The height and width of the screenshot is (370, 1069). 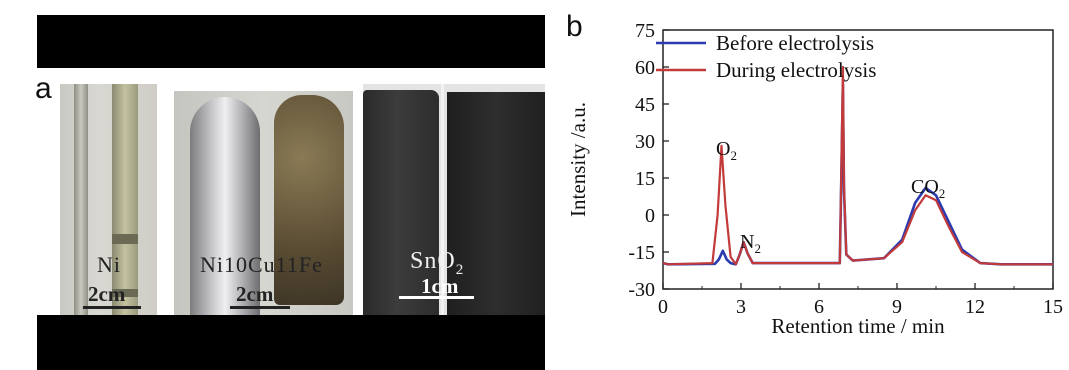 I want to click on y-axis-label: Intensity /a.u., so click(x=578, y=159).